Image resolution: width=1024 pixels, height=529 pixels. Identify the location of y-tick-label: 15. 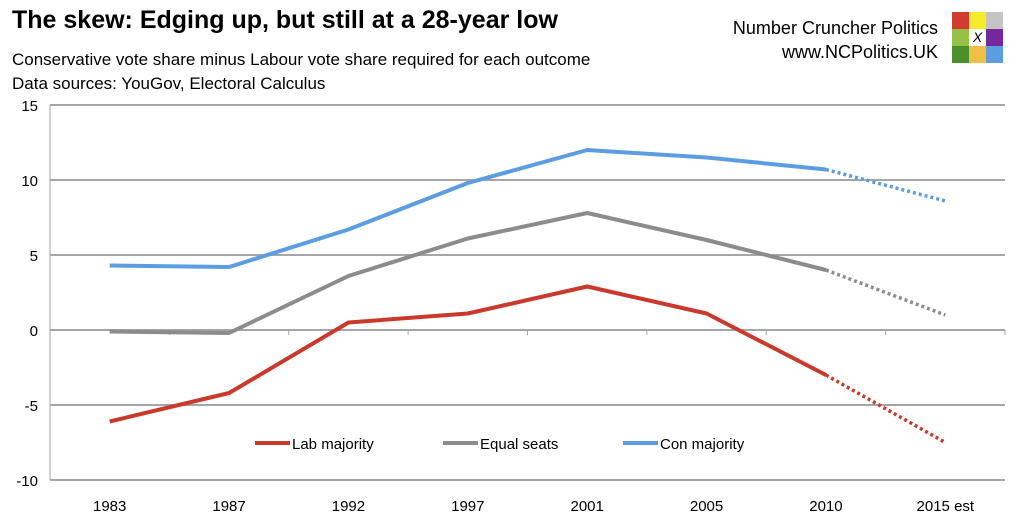
(29, 106).